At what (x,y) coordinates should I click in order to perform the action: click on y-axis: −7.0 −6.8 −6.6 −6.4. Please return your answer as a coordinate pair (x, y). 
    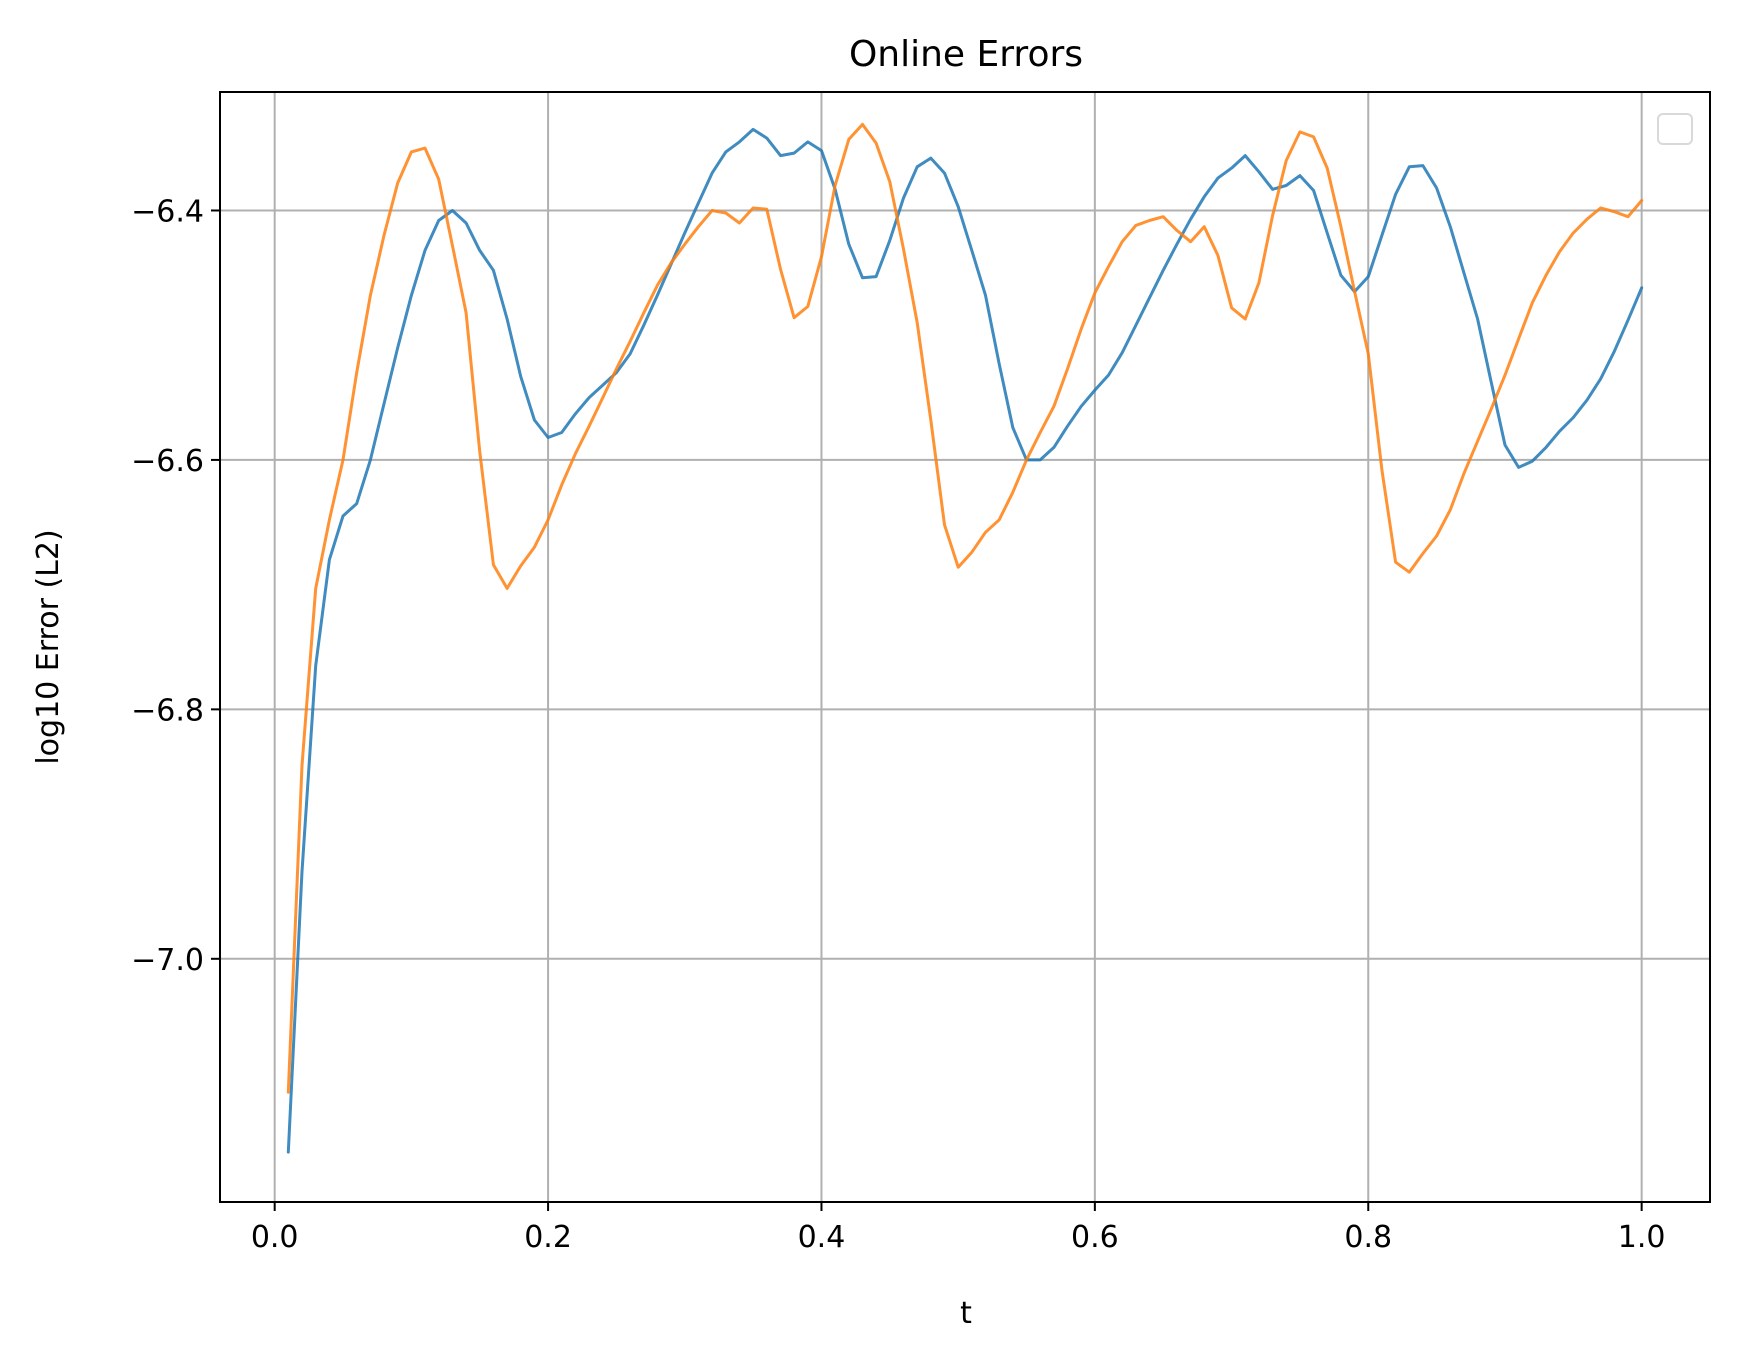
    Looking at the image, I should click on (175, 586).